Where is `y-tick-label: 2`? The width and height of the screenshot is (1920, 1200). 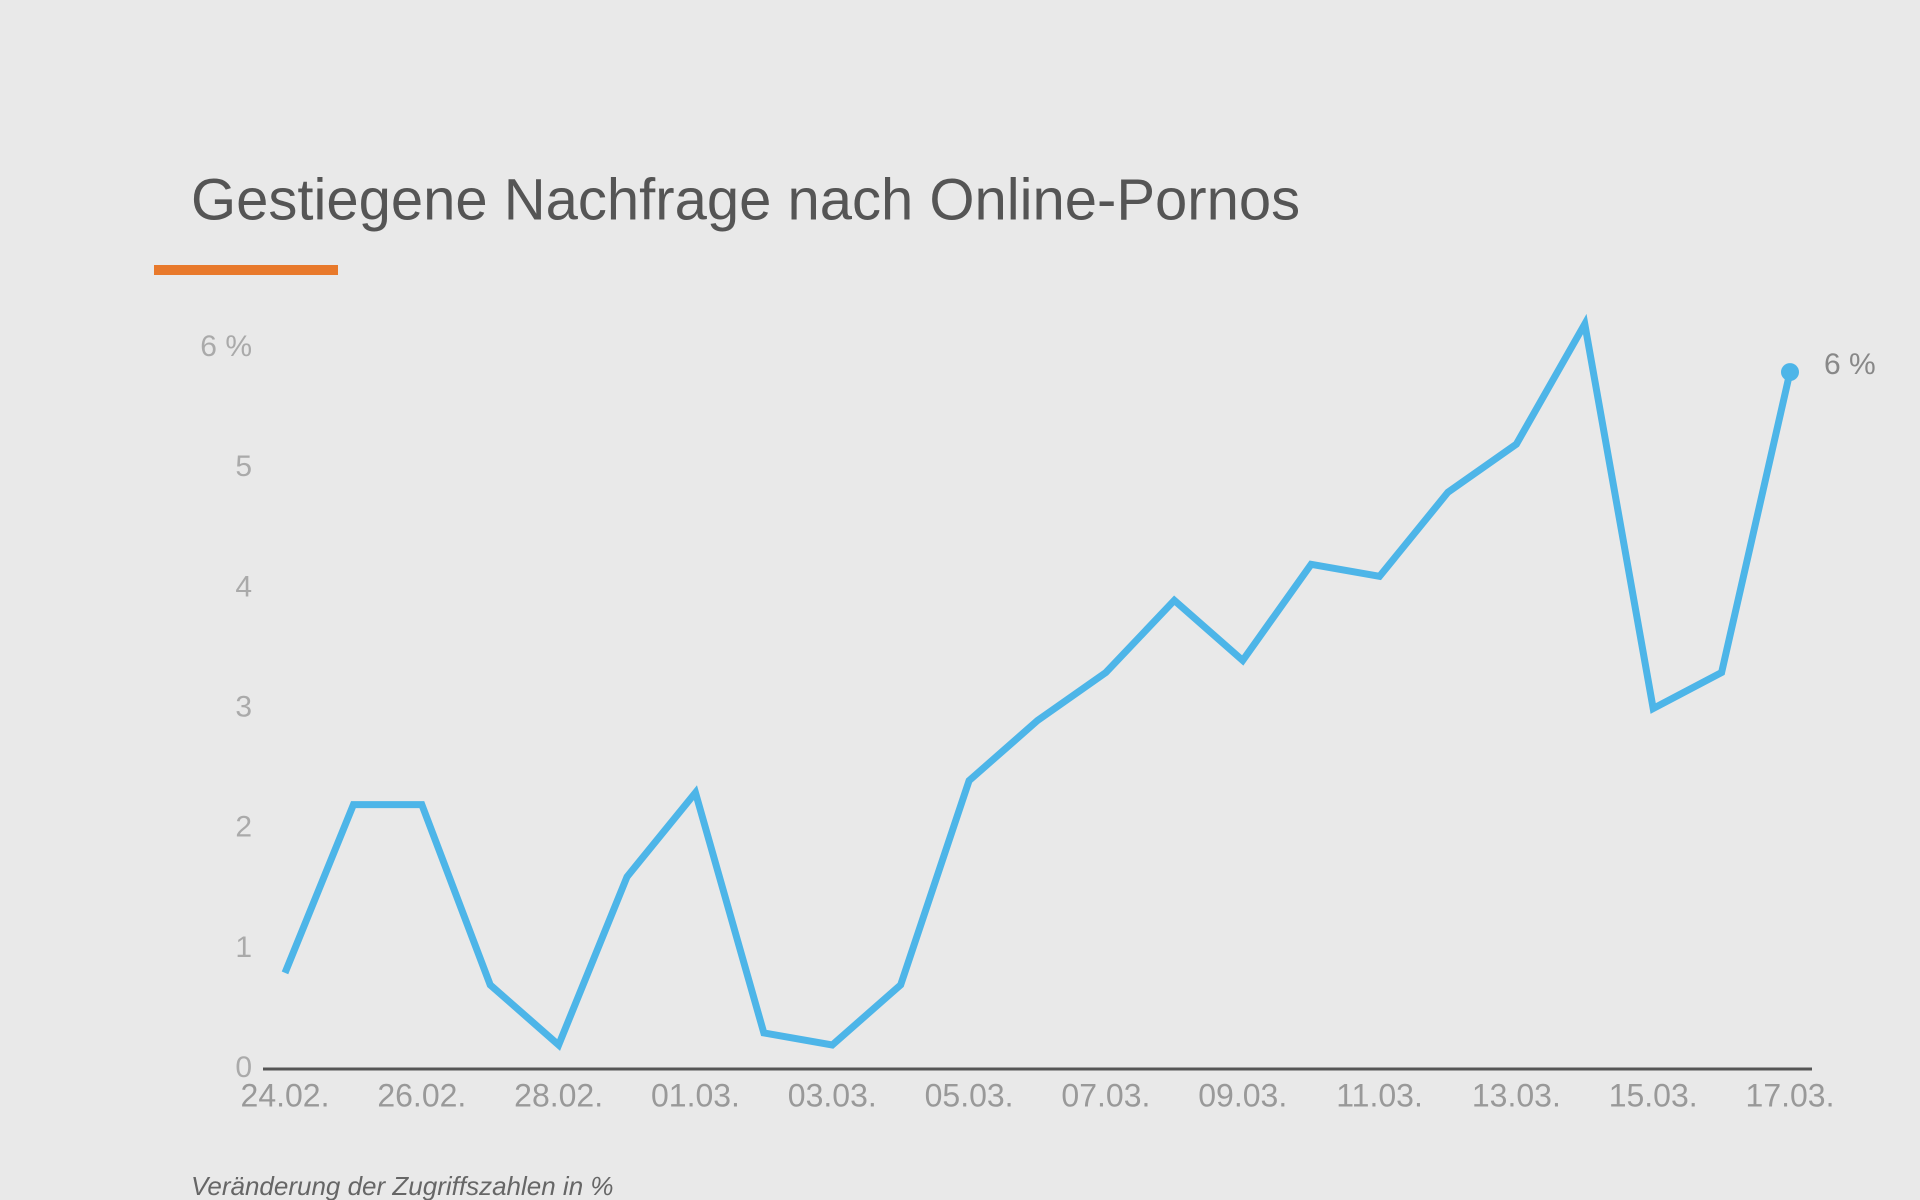 y-tick-label: 2 is located at coordinates (243, 827).